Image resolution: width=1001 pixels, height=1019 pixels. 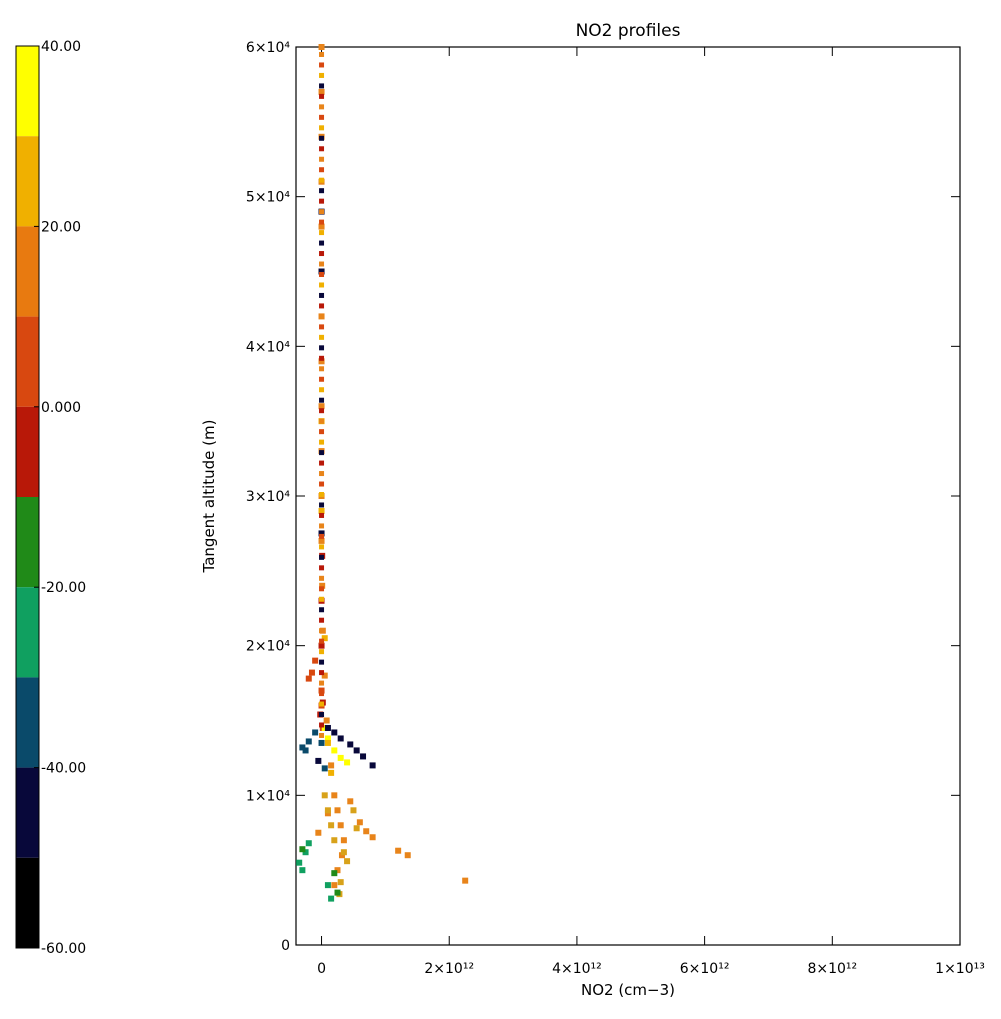 I want to click on colorbar-label: 40.00, so click(x=61, y=47).